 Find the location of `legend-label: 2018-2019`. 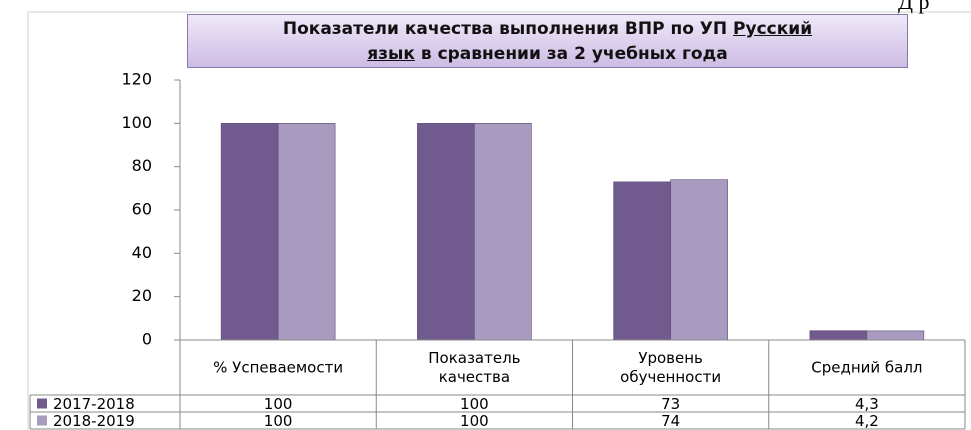

legend-label: 2018-2019 is located at coordinates (94, 421).